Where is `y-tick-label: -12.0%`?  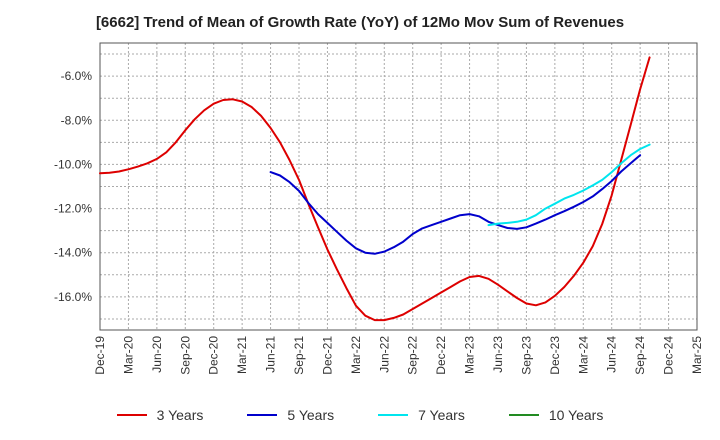
y-tick-label: -12.0% is located at coordinates (73, 209).